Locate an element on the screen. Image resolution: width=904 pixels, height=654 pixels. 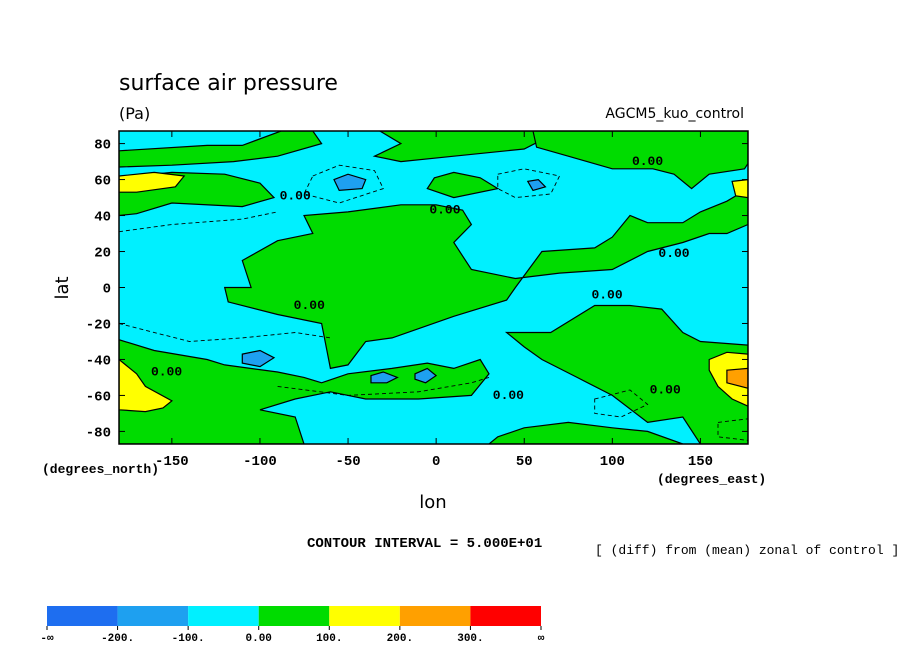
contour-label-8: 0.00 is located at coordinates (665, 390).